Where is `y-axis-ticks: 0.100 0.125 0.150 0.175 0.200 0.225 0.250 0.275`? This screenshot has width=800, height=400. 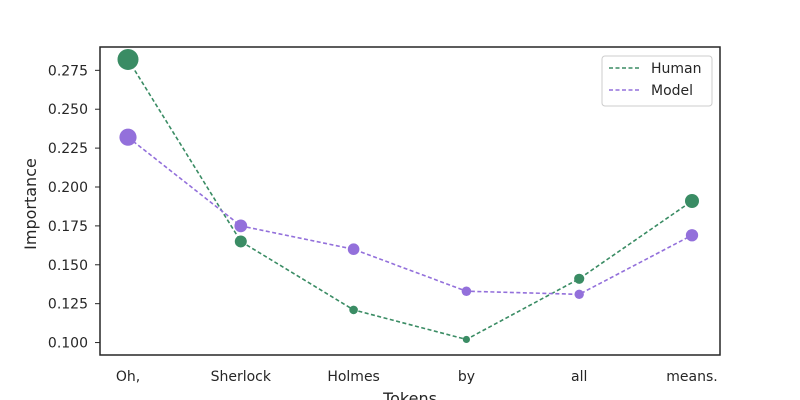
y-axis-ticks: 0.100 0.125 0.150 0.175 0.200 0.225 0.250 0.275 is located at coordinates (74, 207).